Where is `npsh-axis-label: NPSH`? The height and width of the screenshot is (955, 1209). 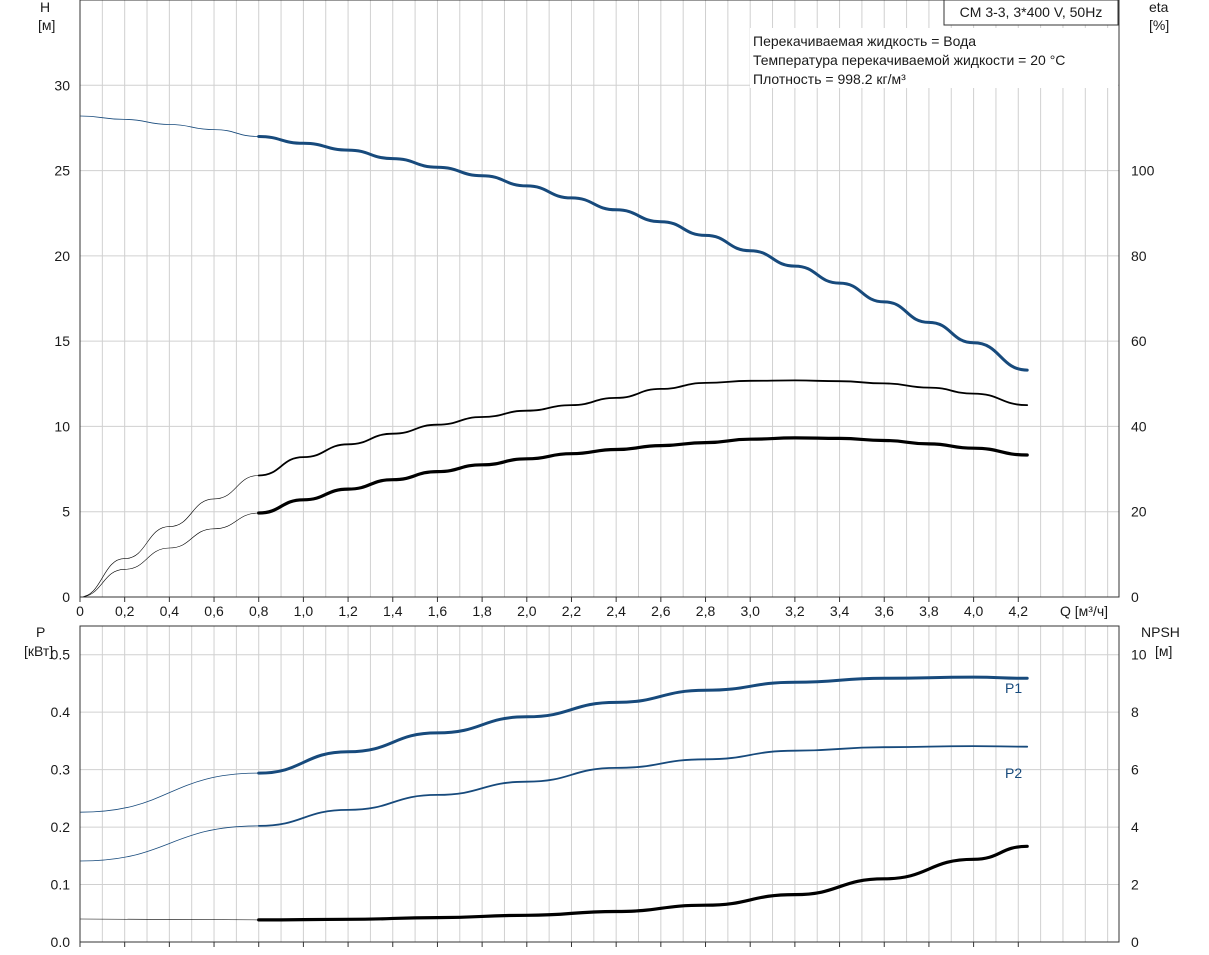
npsh-axis-label: NPSH is located at coordinates (1160, 632).